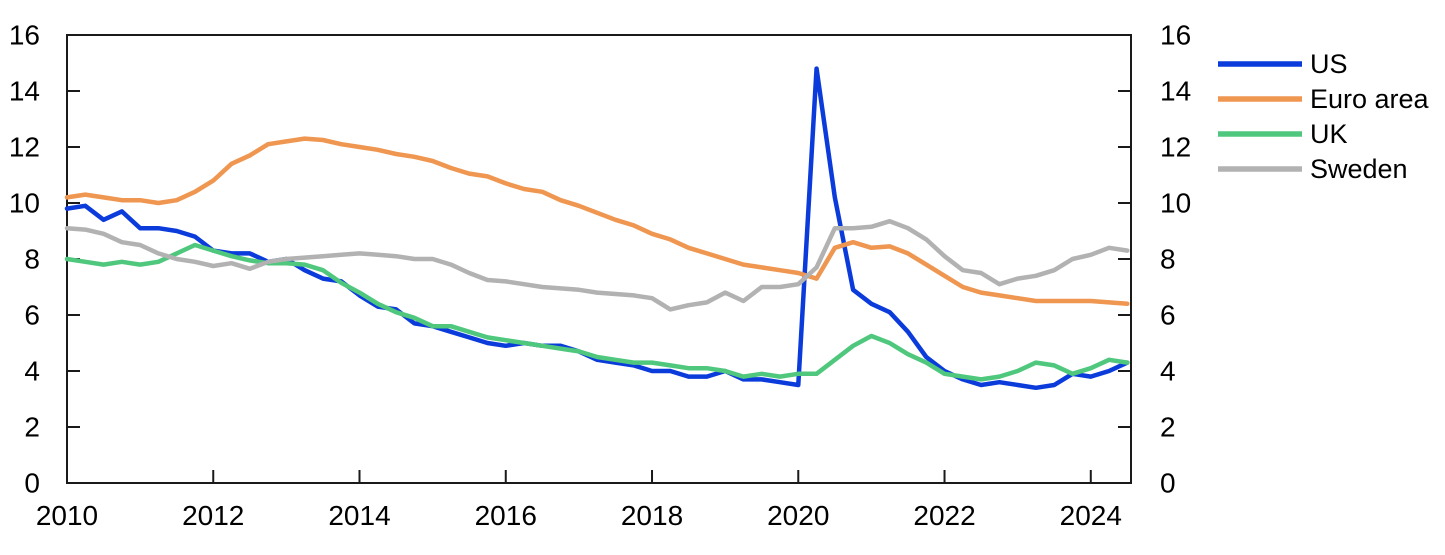  Describe the element at coordinates (1168, 315) in the screenshot. I see `y-axis-label-right: 6` at that location.